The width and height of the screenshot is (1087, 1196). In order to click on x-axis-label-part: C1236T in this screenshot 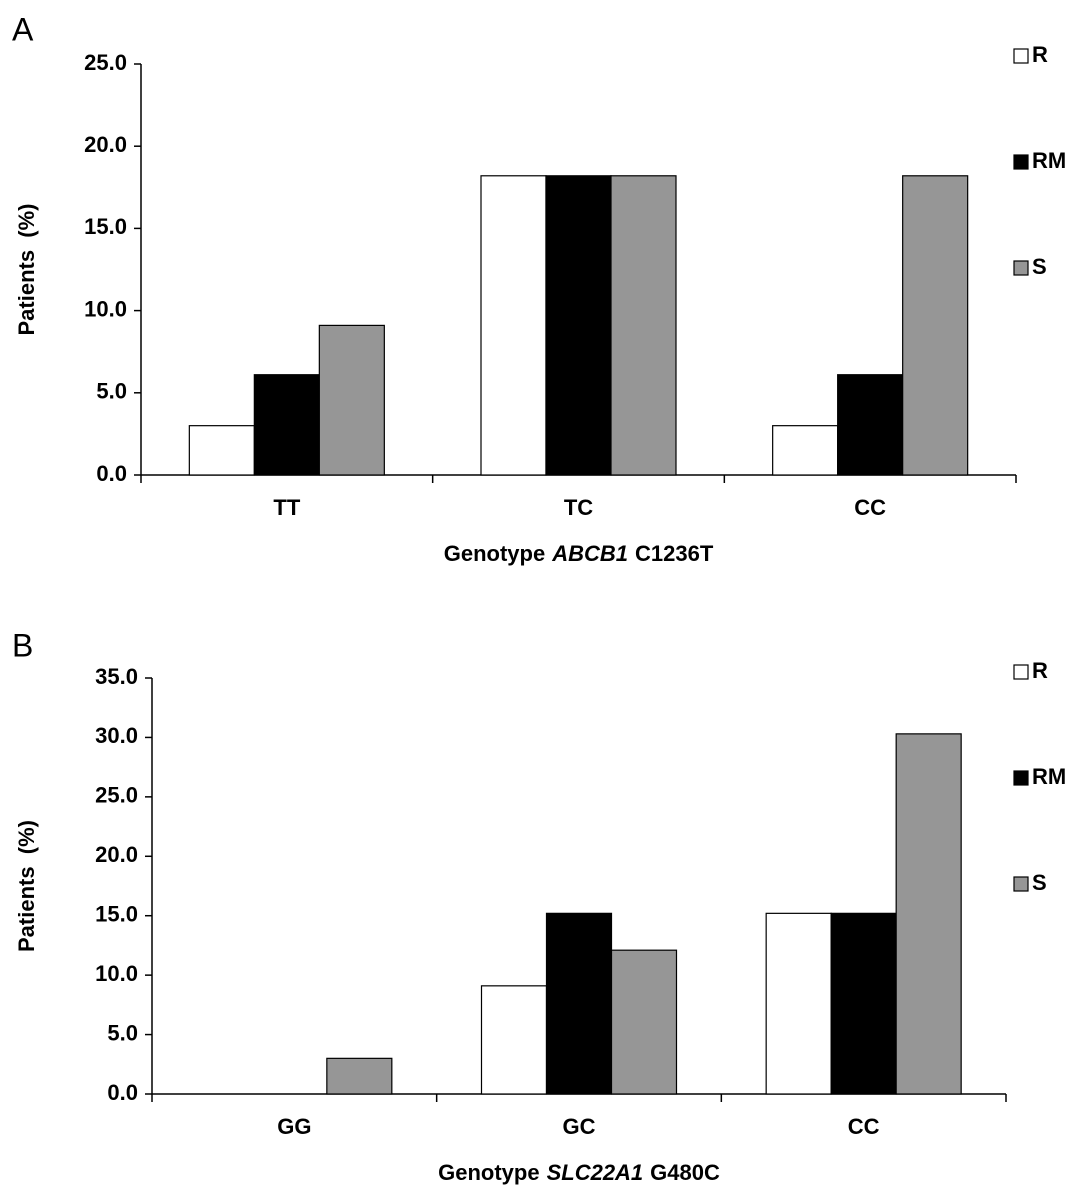, I will do `click(674, 553)`.